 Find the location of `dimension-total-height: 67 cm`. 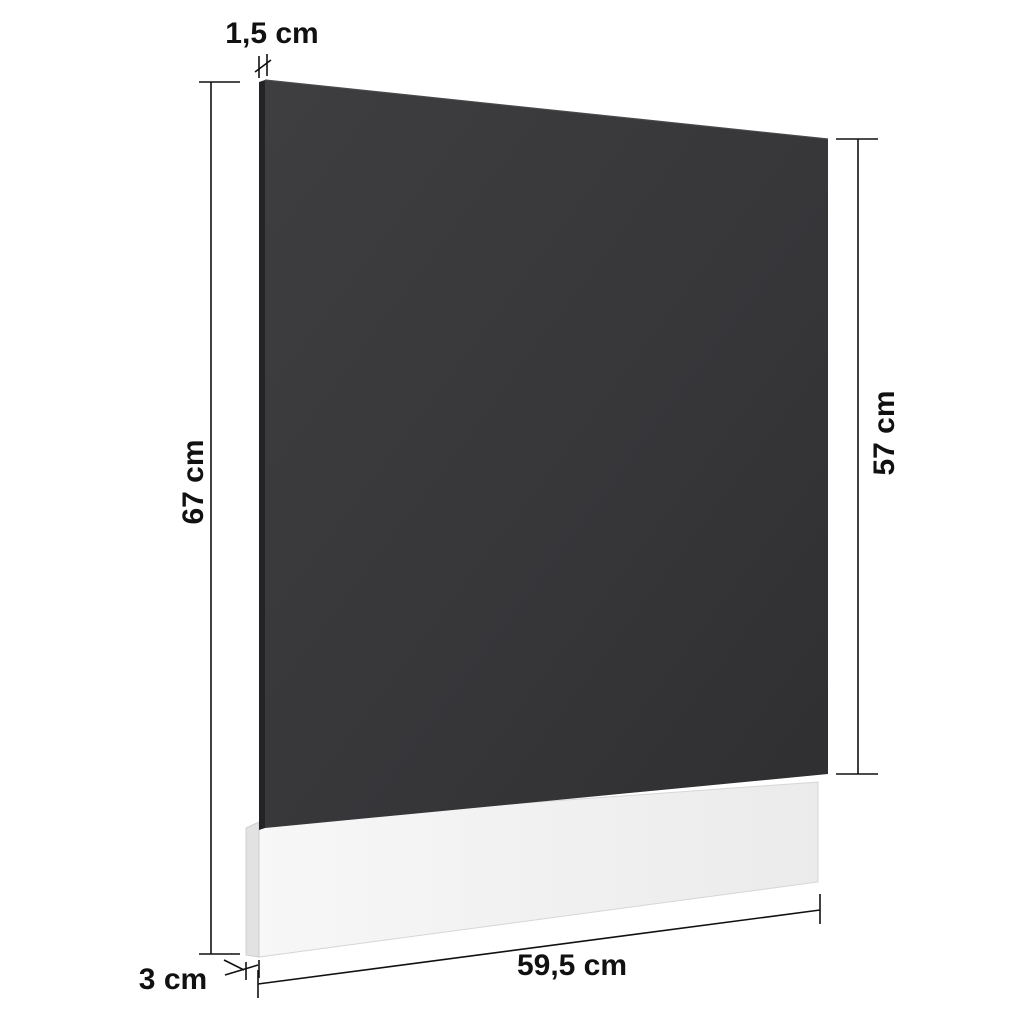

dimension-total-height: 67 cm is located at coordinates (208, 518).